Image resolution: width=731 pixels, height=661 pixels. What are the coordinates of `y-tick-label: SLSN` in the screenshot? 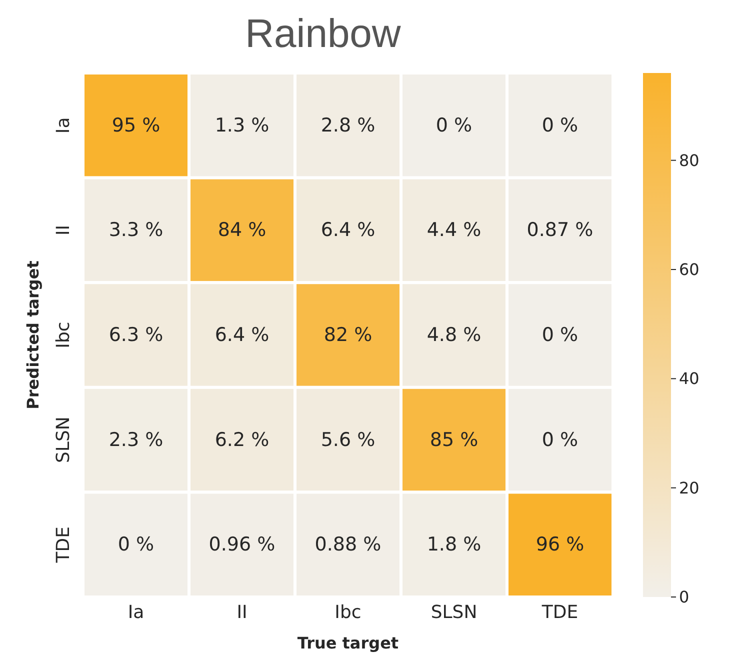 It's located at (63, 439).